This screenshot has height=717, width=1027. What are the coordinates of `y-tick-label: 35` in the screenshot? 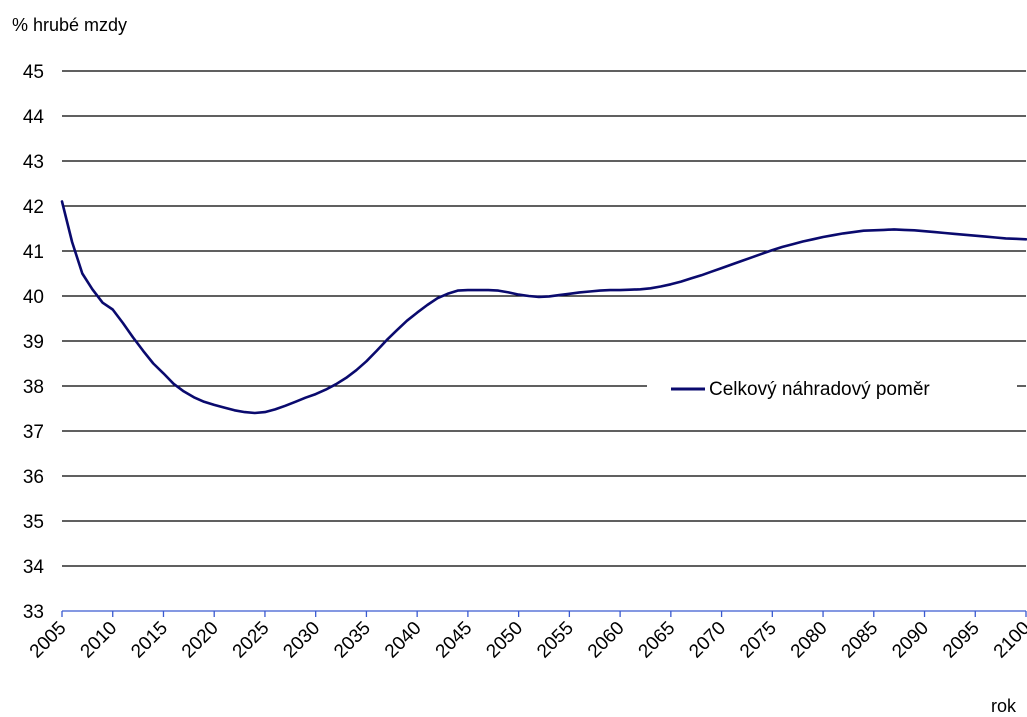 It's located at (33, 522).